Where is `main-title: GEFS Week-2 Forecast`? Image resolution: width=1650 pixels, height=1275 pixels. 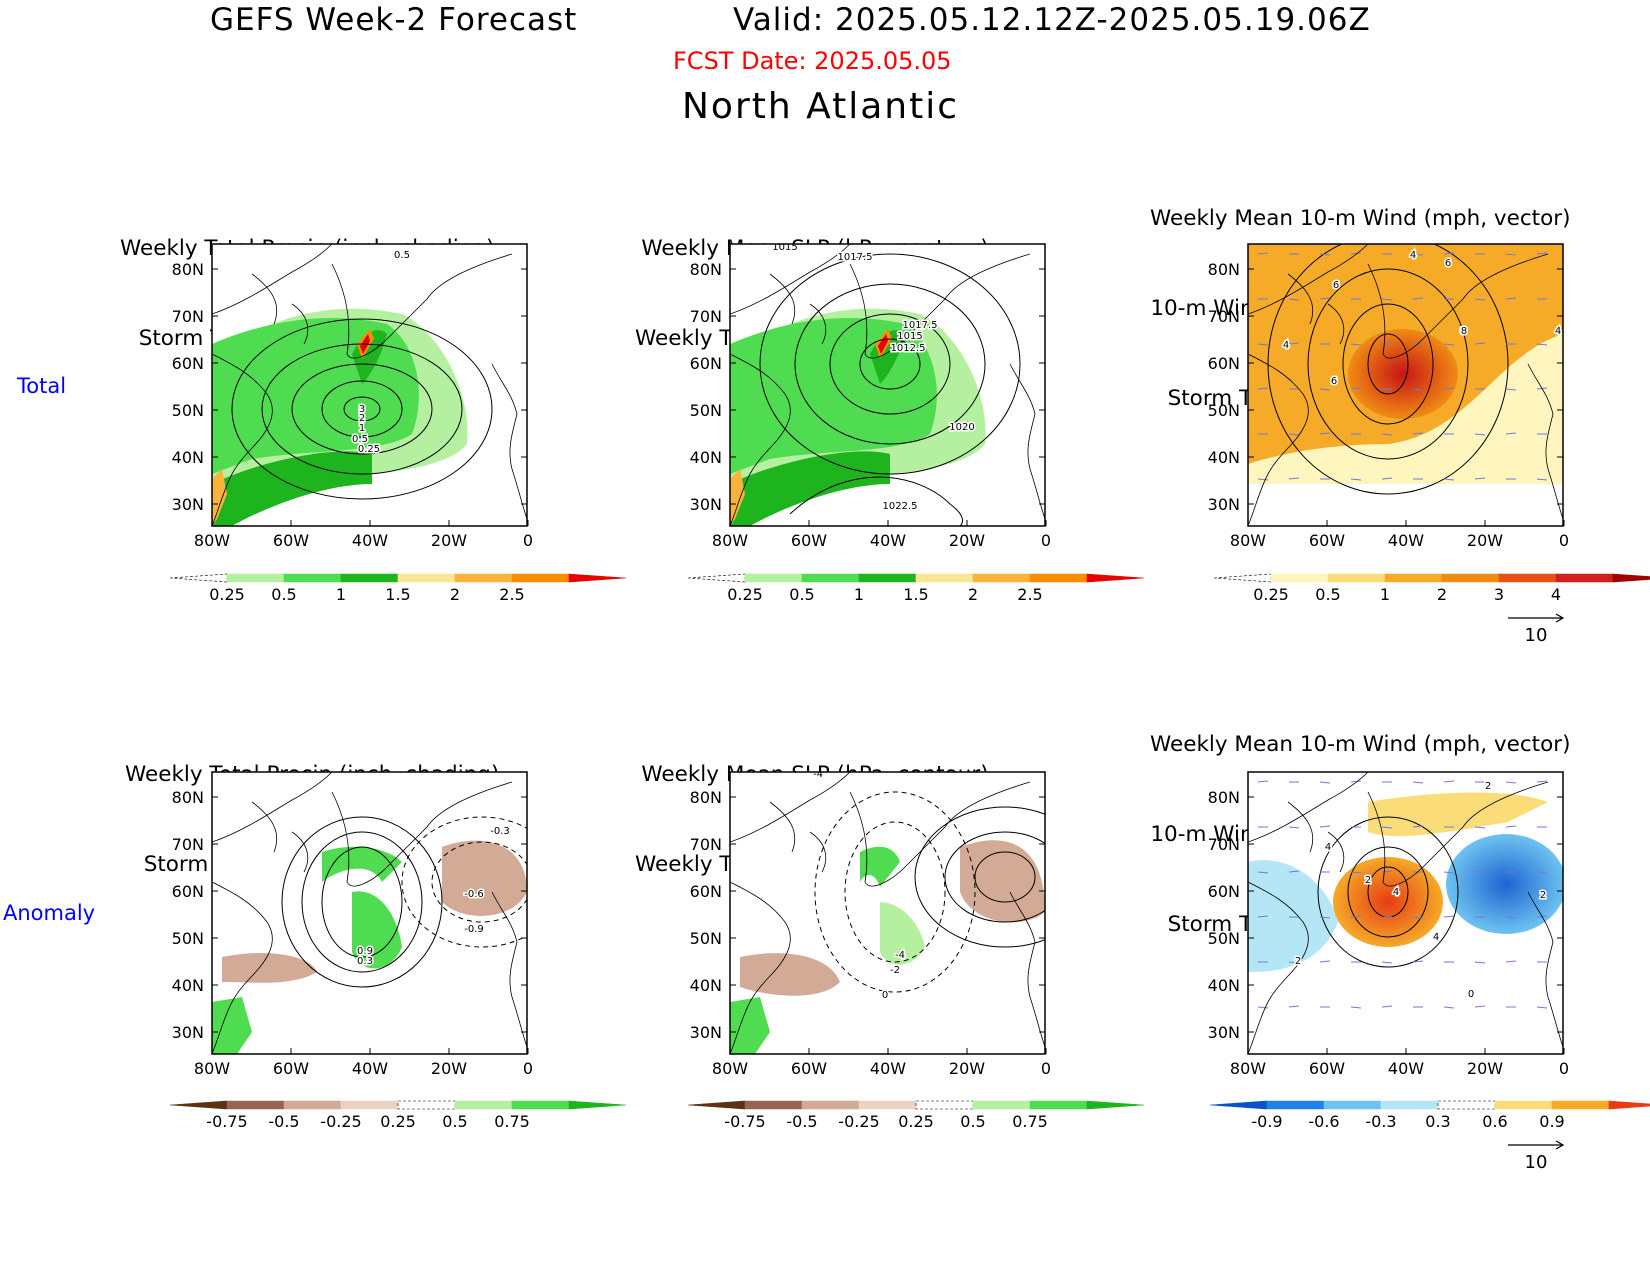
main-title: GEFS Week-2 Forecast is located at coordinates (394, 20).